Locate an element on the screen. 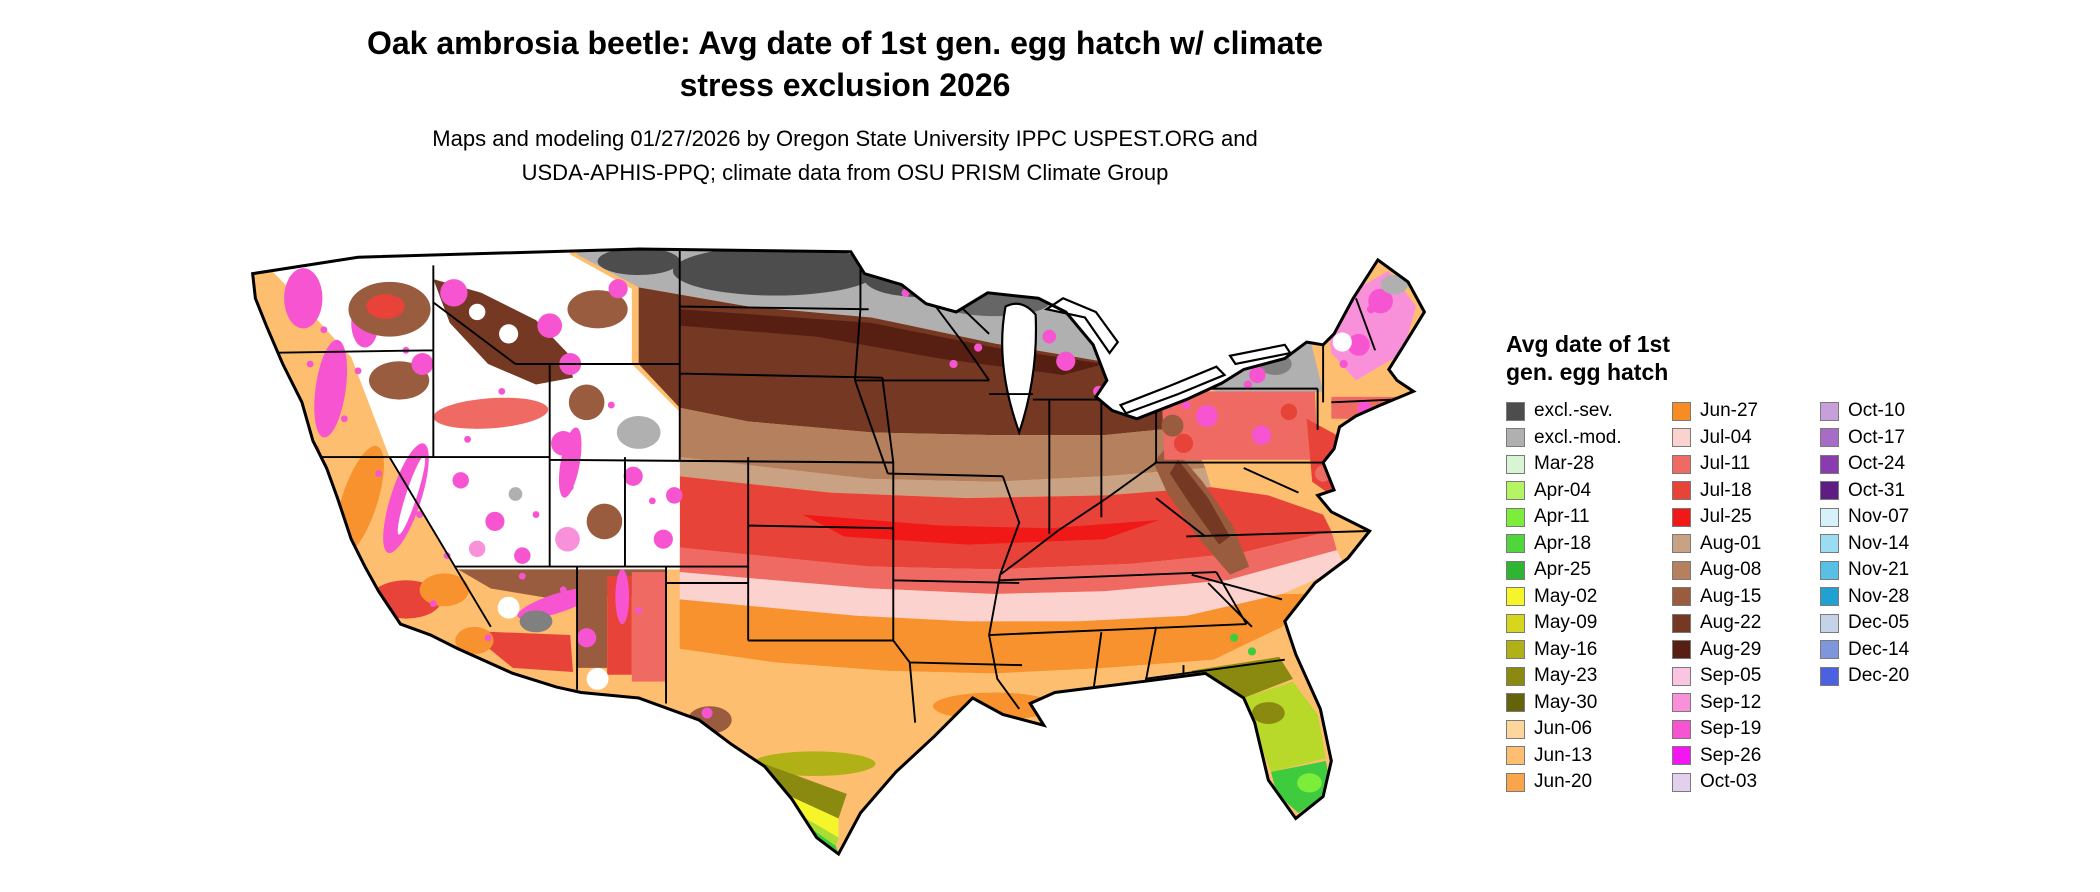 Image resolution: width=2100 pixels, height=892 pixels. legend-label: Jul-18 is located at coordinates (1726, 490).